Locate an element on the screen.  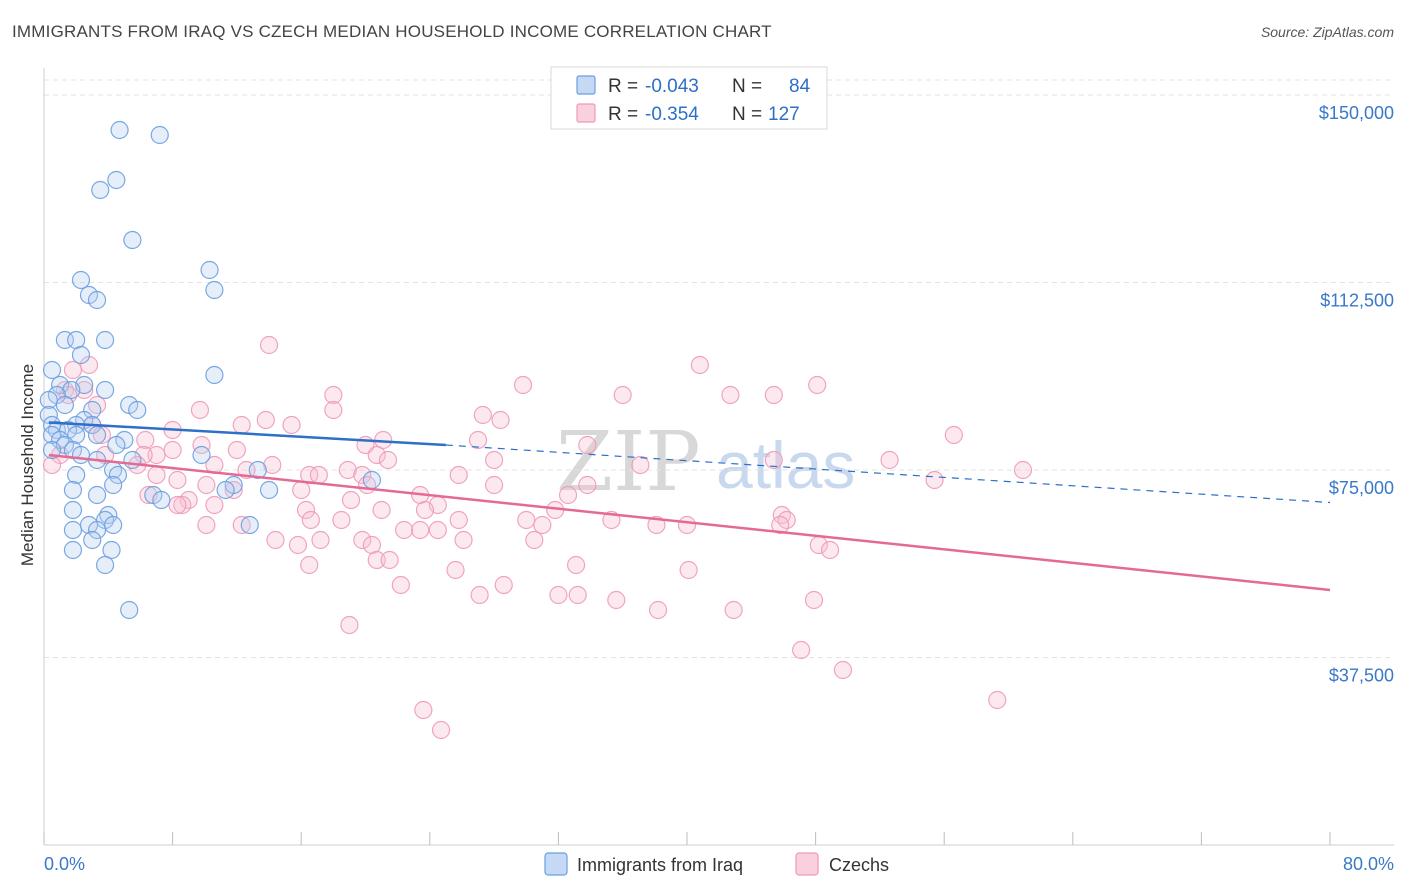
bottom-legend-swatch-czechs is located at coordinates (807, 864).